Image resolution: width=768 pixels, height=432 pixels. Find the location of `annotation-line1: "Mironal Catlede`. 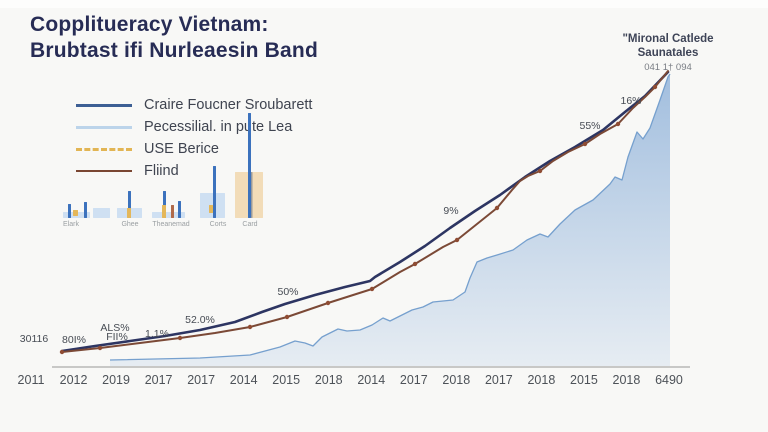

annotation-line1: "Mironal Catlede is located at coordinates (668, 39).